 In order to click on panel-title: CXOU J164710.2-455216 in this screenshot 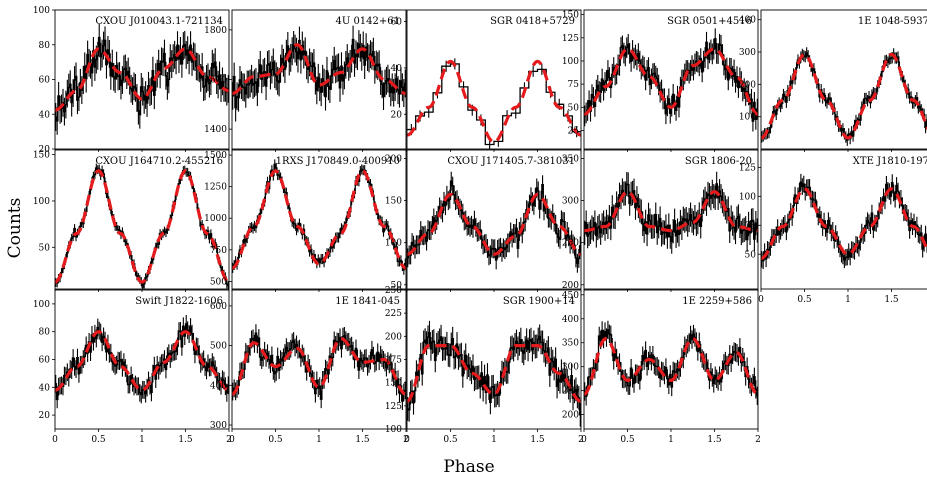, I will do `click(159, 161)`.